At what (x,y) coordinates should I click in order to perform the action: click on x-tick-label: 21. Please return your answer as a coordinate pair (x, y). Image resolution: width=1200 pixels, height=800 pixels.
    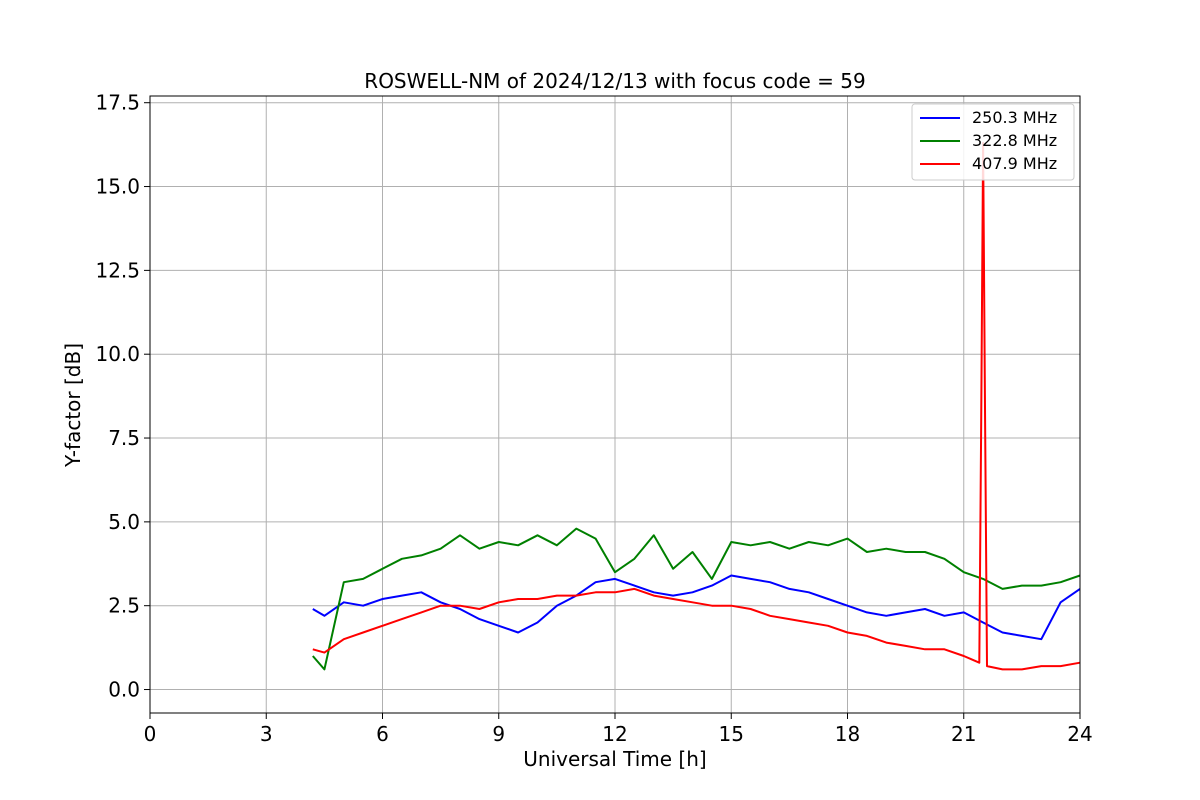
    Looking at the image, I should click on (963, 734).